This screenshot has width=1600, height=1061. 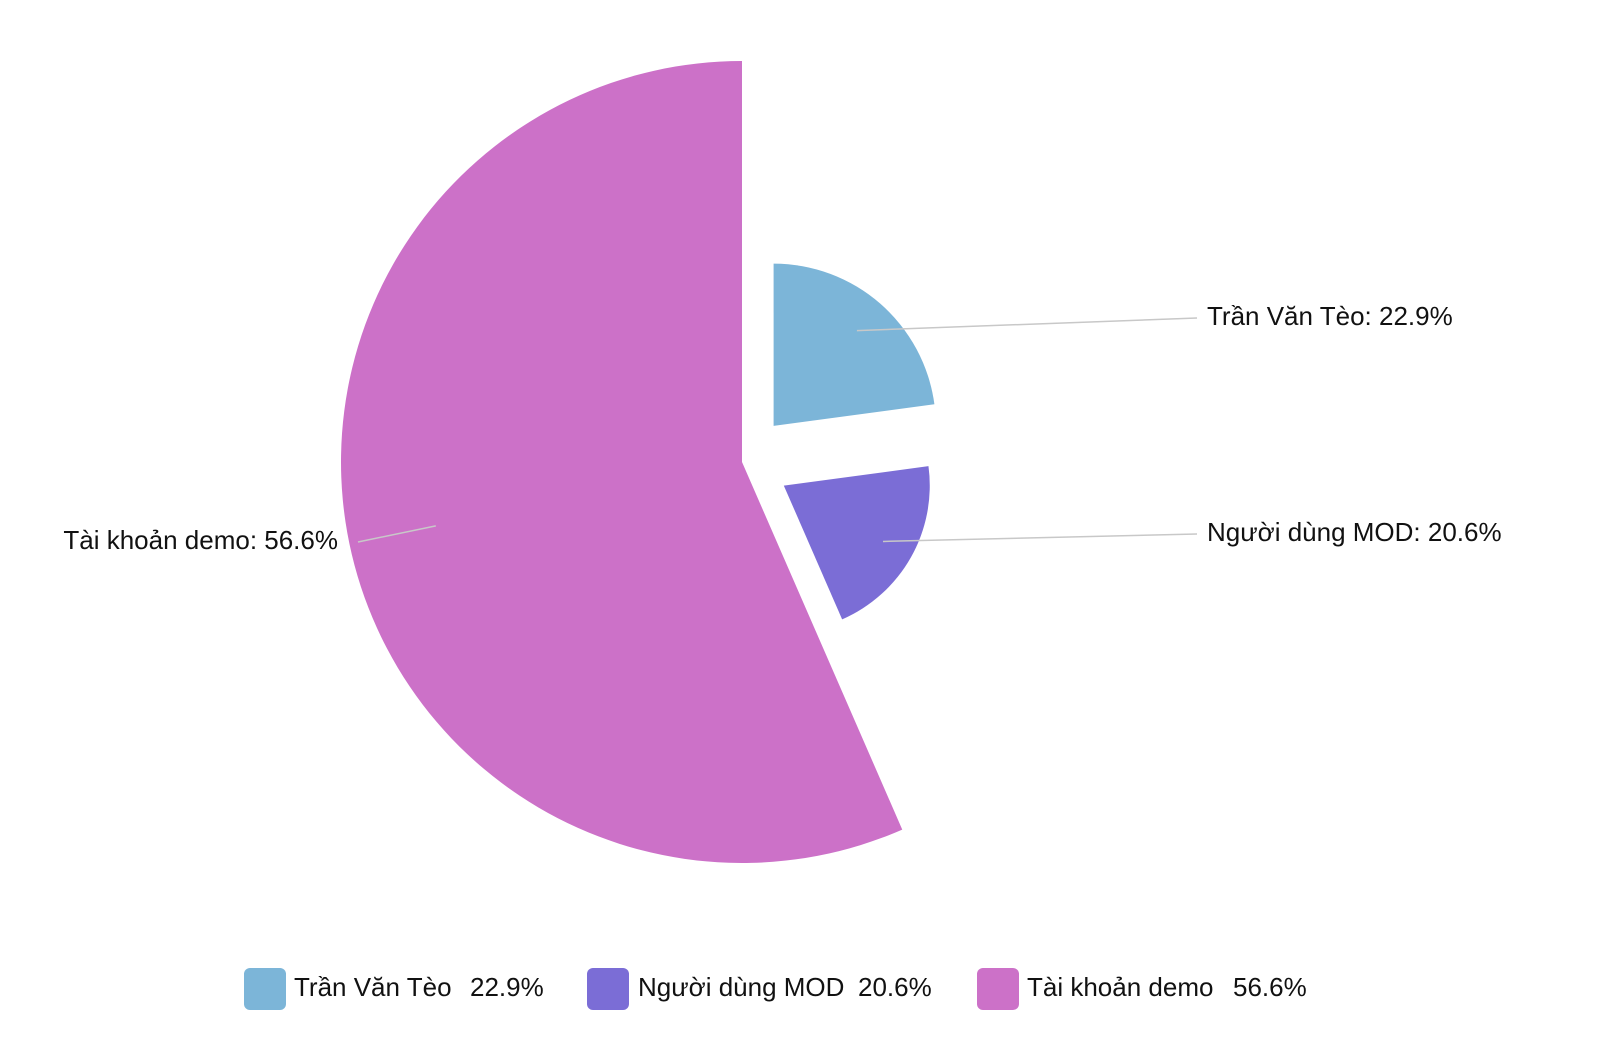 I want to click on data-label-3: Tài khoản demo: 56.6%, so click(x=200, y=540).